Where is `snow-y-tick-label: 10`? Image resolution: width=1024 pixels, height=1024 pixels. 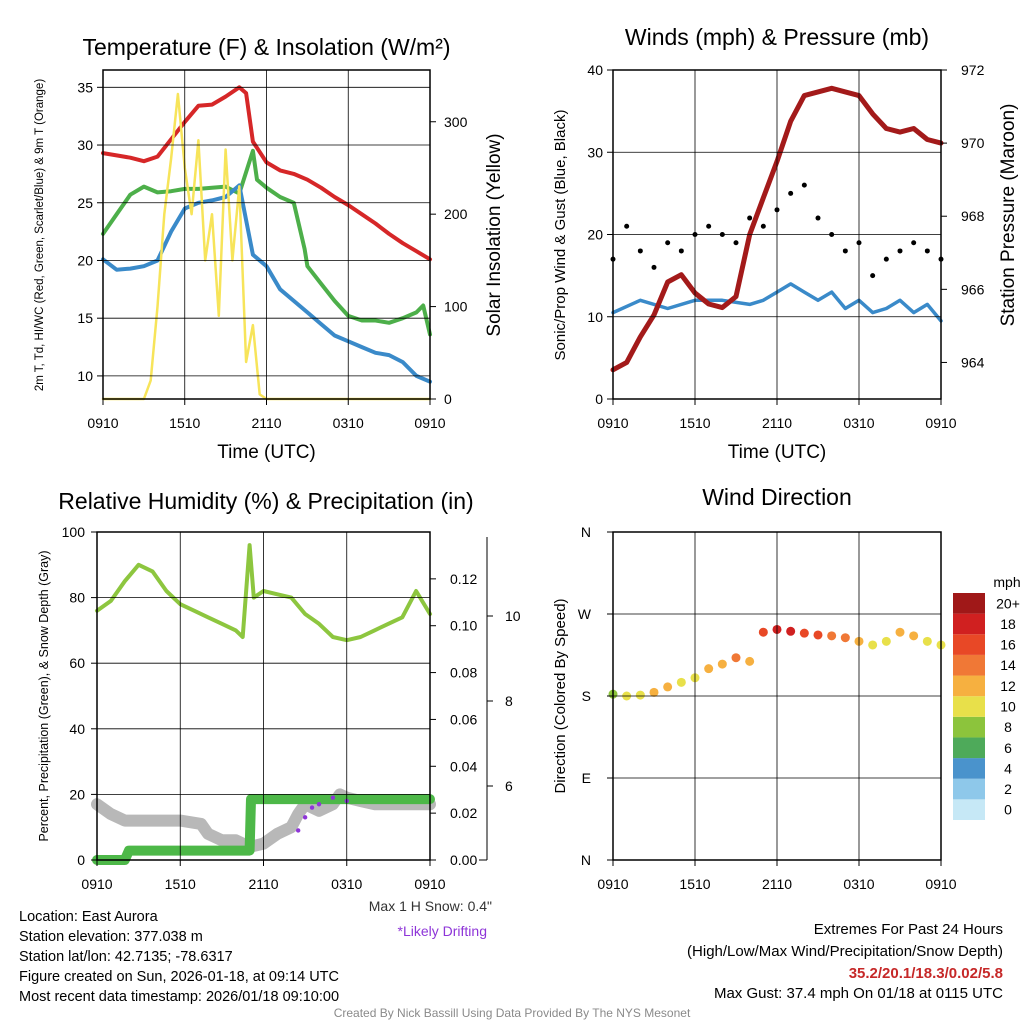 snow-y-tick-label: 10 is located at coordinates (513, 616).